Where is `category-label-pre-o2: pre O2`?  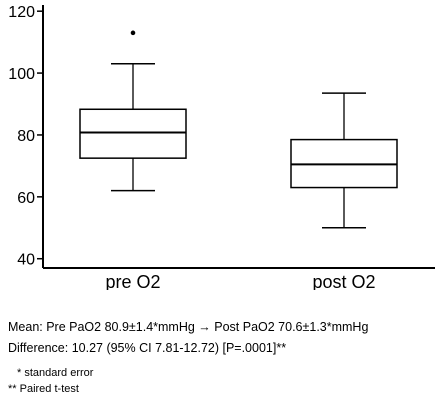
category-label-pre-o2: pre O2 is located at coordinates (132, 281).